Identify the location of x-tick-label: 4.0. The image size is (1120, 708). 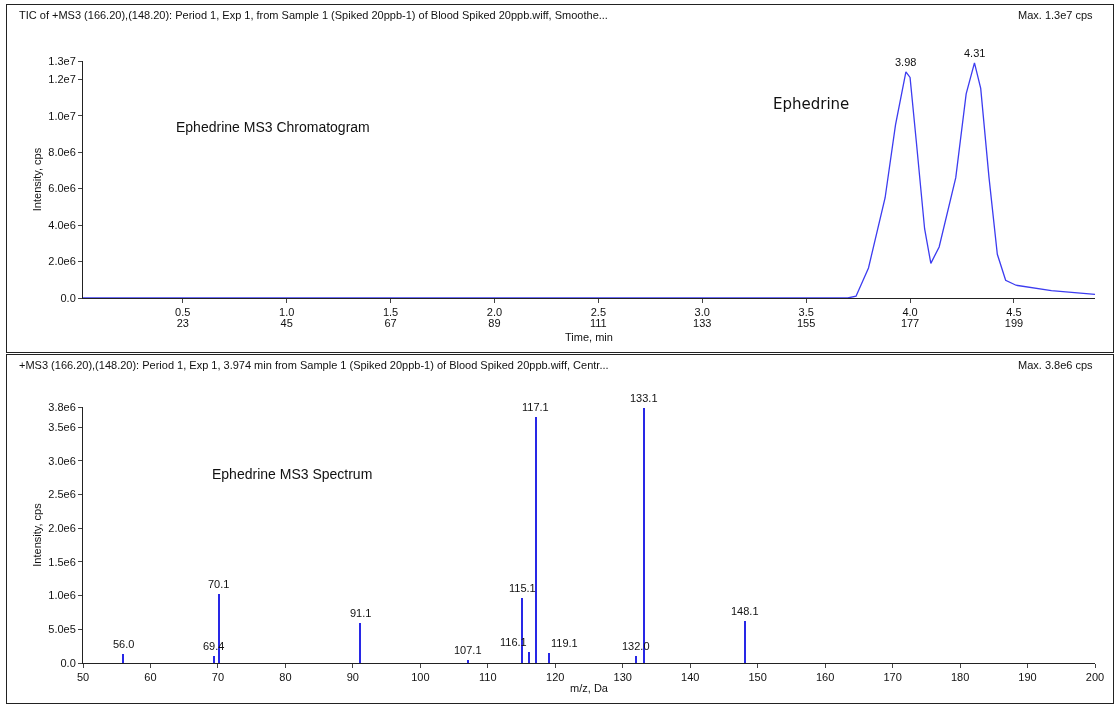
(910, 312).